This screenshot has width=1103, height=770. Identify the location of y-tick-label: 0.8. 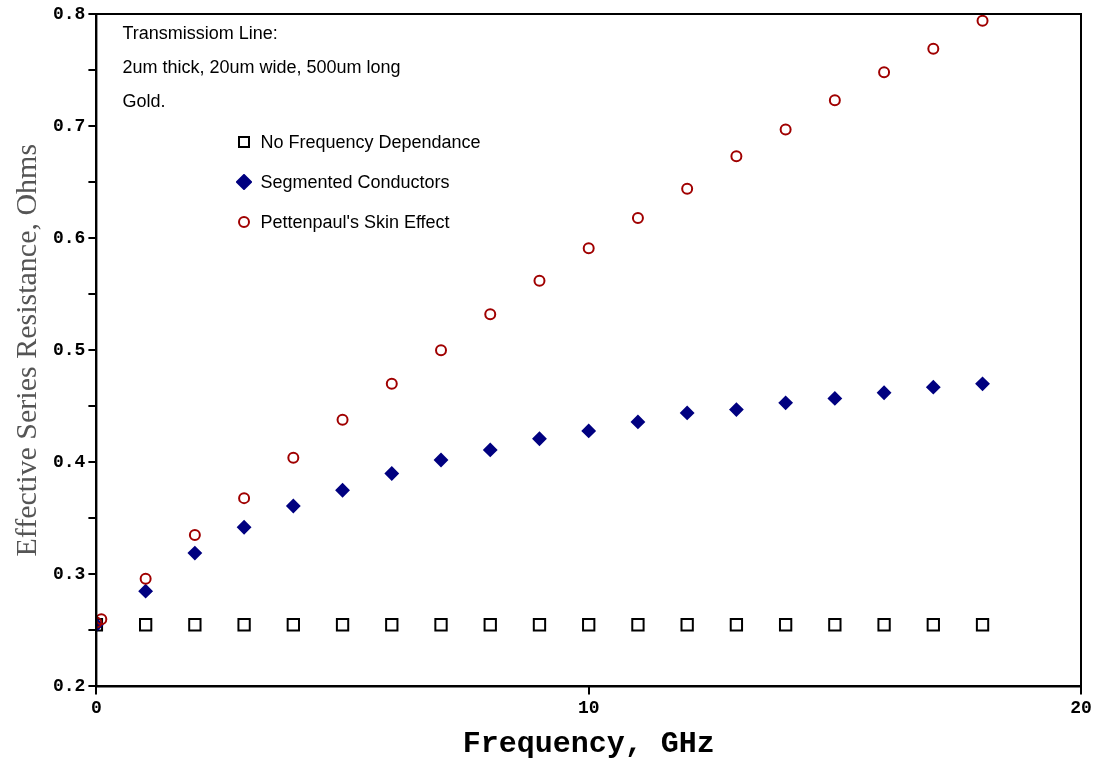
(69, 13).